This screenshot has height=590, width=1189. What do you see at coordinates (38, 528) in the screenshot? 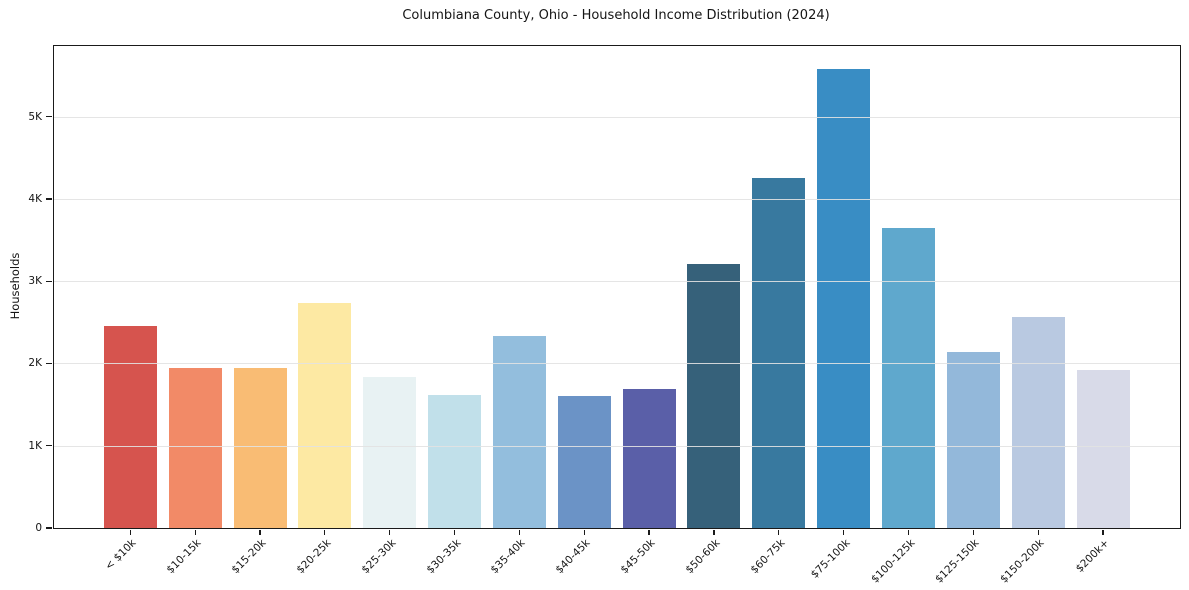
I see `y-tick-label: 0` at bounding box center [38, 528].